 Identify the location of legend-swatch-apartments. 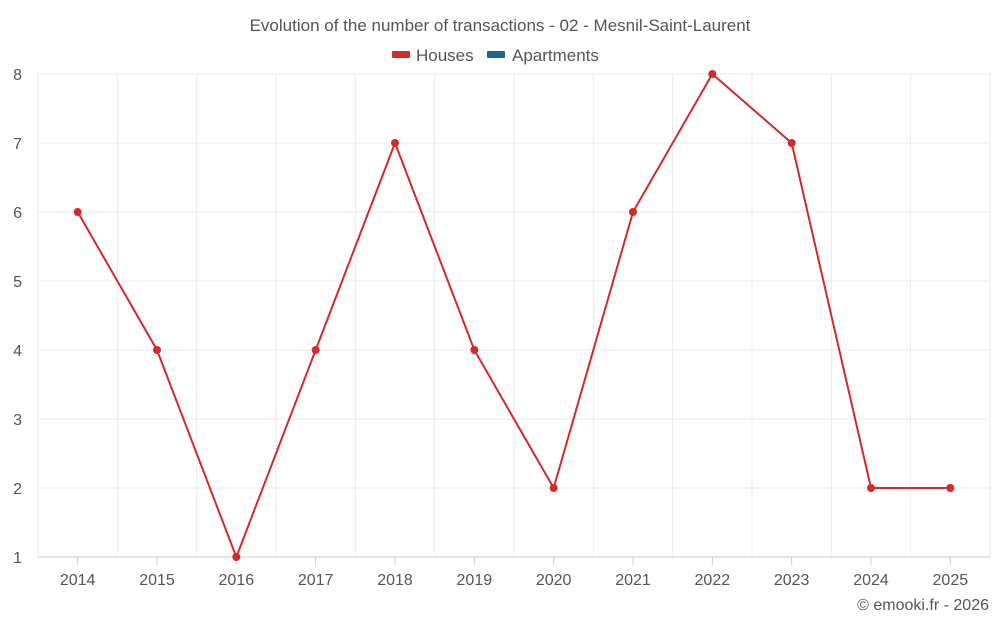
(496, 54).